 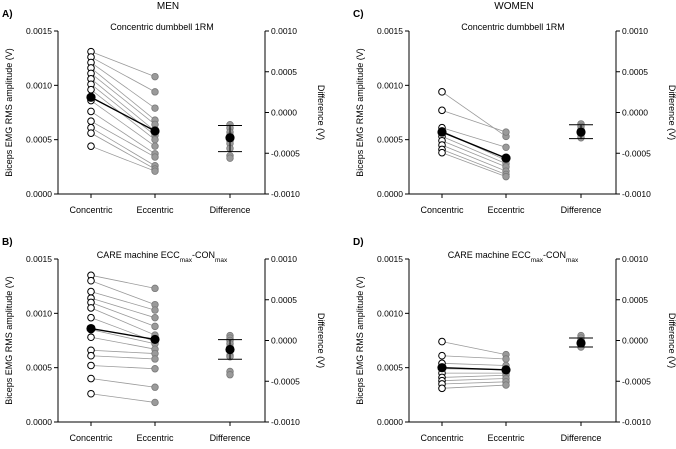 I want to click on panel-label: D), so click(x=358, y=242).